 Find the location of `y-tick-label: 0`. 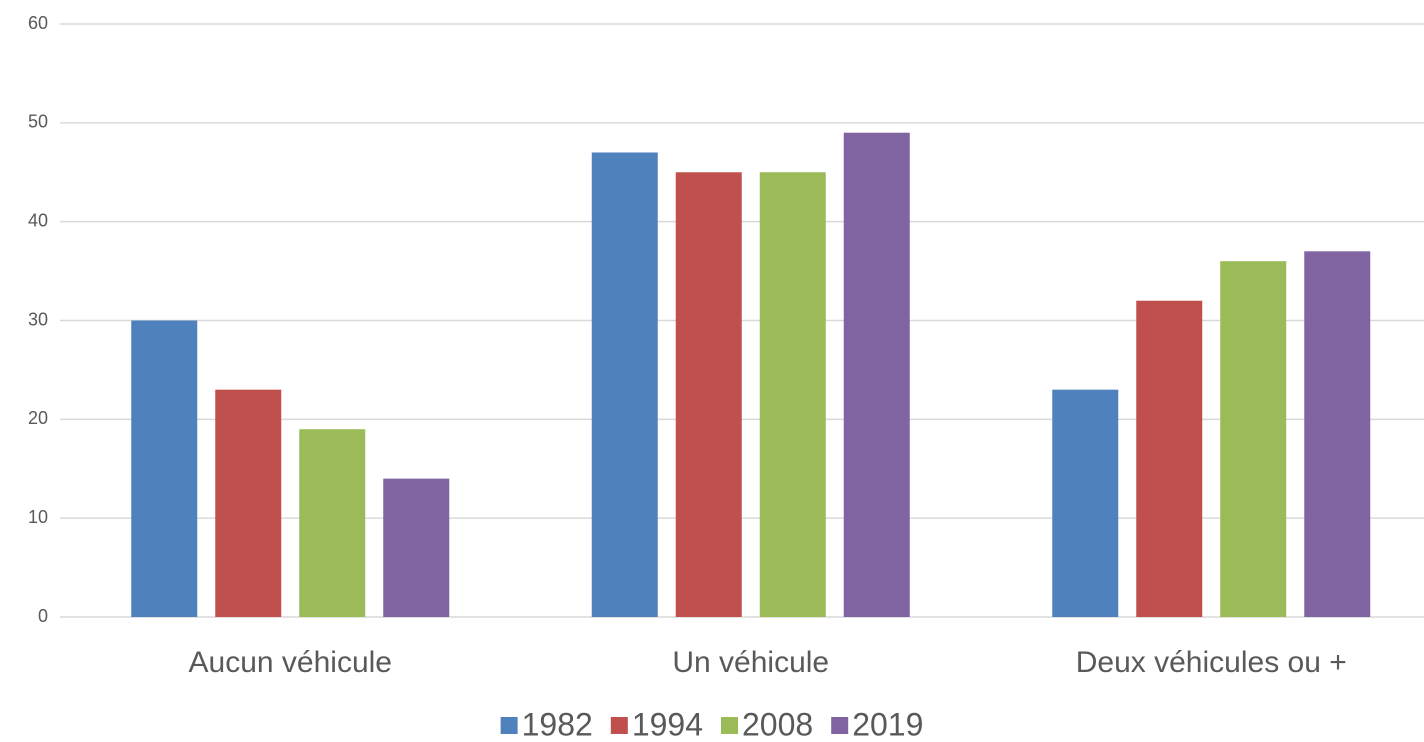

y-tick-label: 0 is located at coordinates (43, 616).